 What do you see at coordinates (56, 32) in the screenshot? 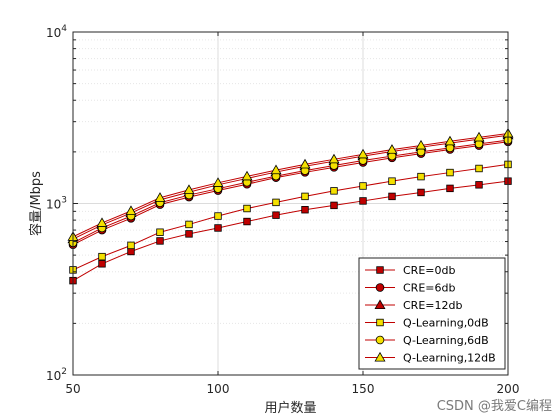
I see `y-tick-label: 10⁴` at bounding box center [56, 32].